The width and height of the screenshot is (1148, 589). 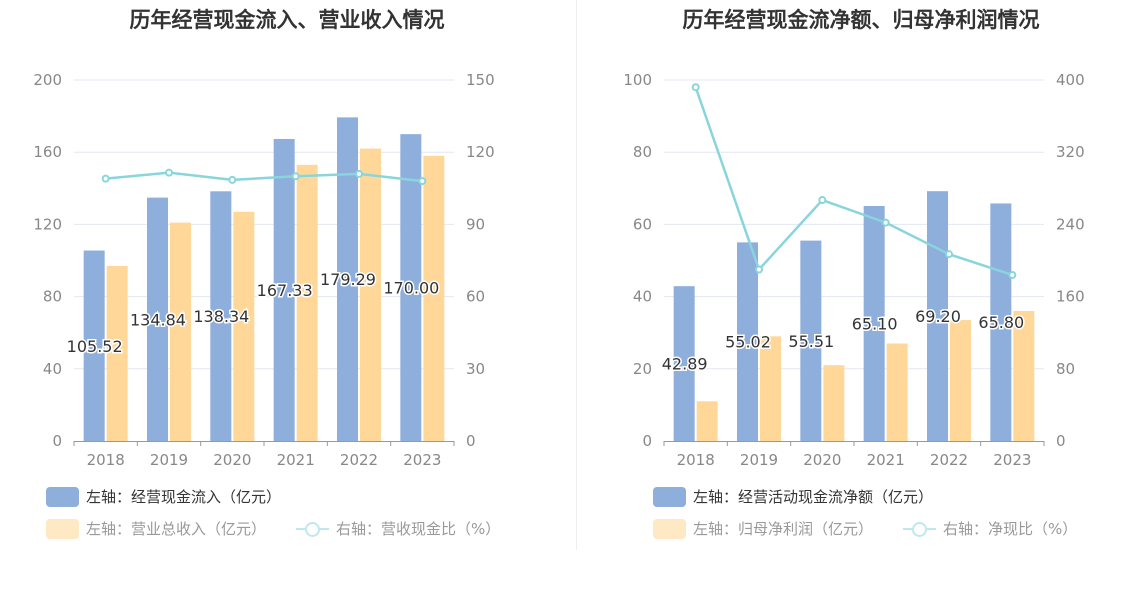 I want to click on legend-label: 左轴：经营现金流入（亿元）, so click(x=184, y=497).